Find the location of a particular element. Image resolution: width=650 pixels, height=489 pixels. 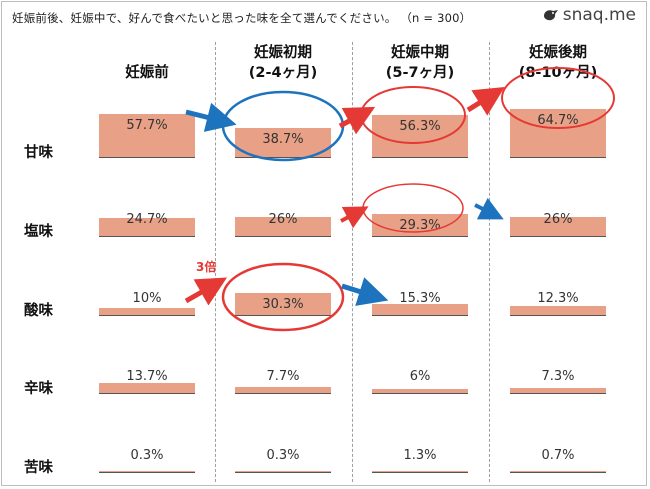

data-label: 10% is located at coordinates (147, 298).